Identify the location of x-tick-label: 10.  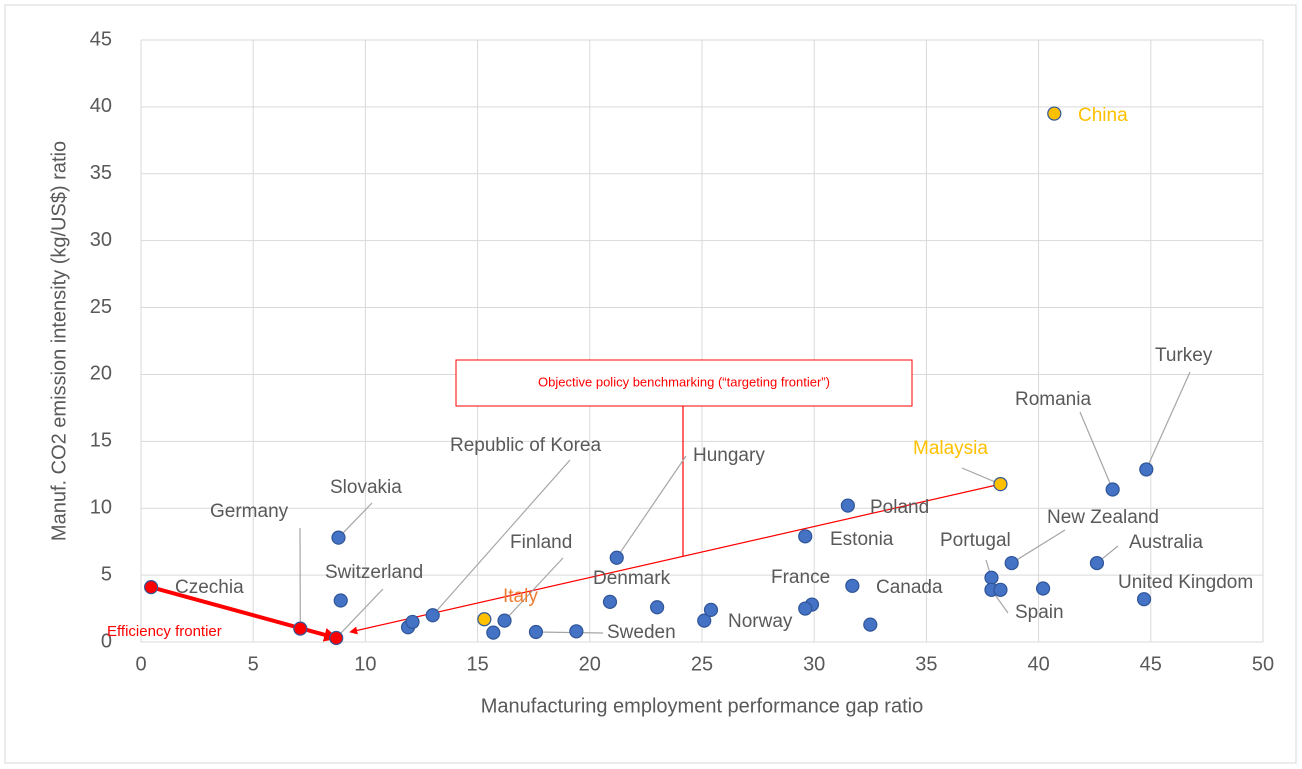
(365, 664).